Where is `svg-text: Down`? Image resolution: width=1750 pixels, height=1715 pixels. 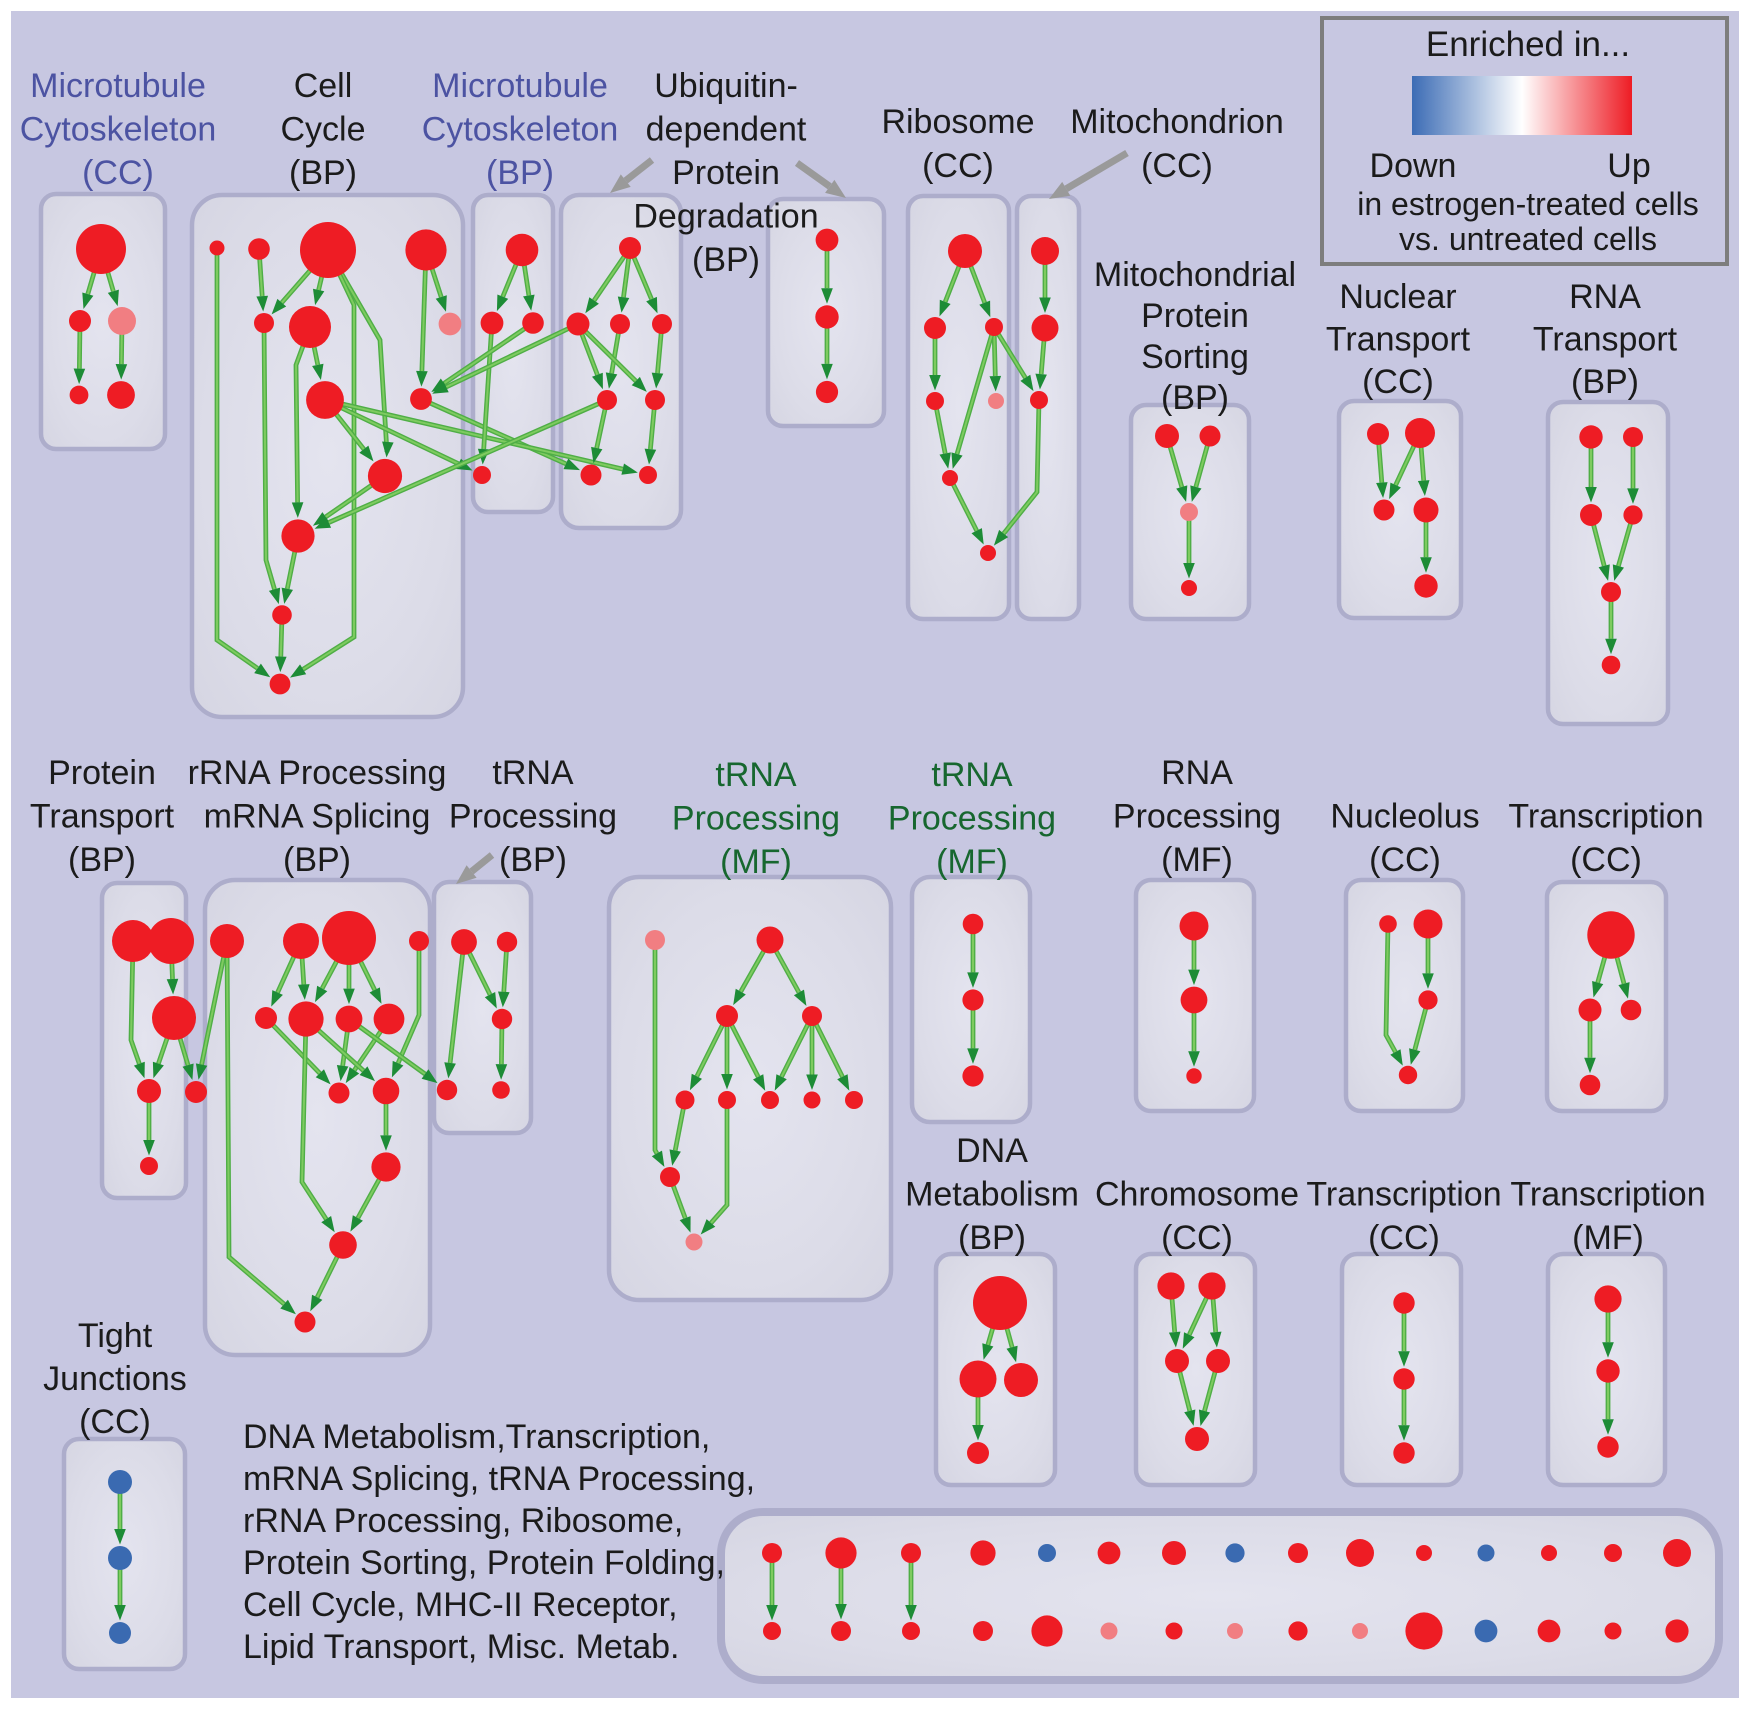 svg-text: Down is located at coordinates (1413, 166).